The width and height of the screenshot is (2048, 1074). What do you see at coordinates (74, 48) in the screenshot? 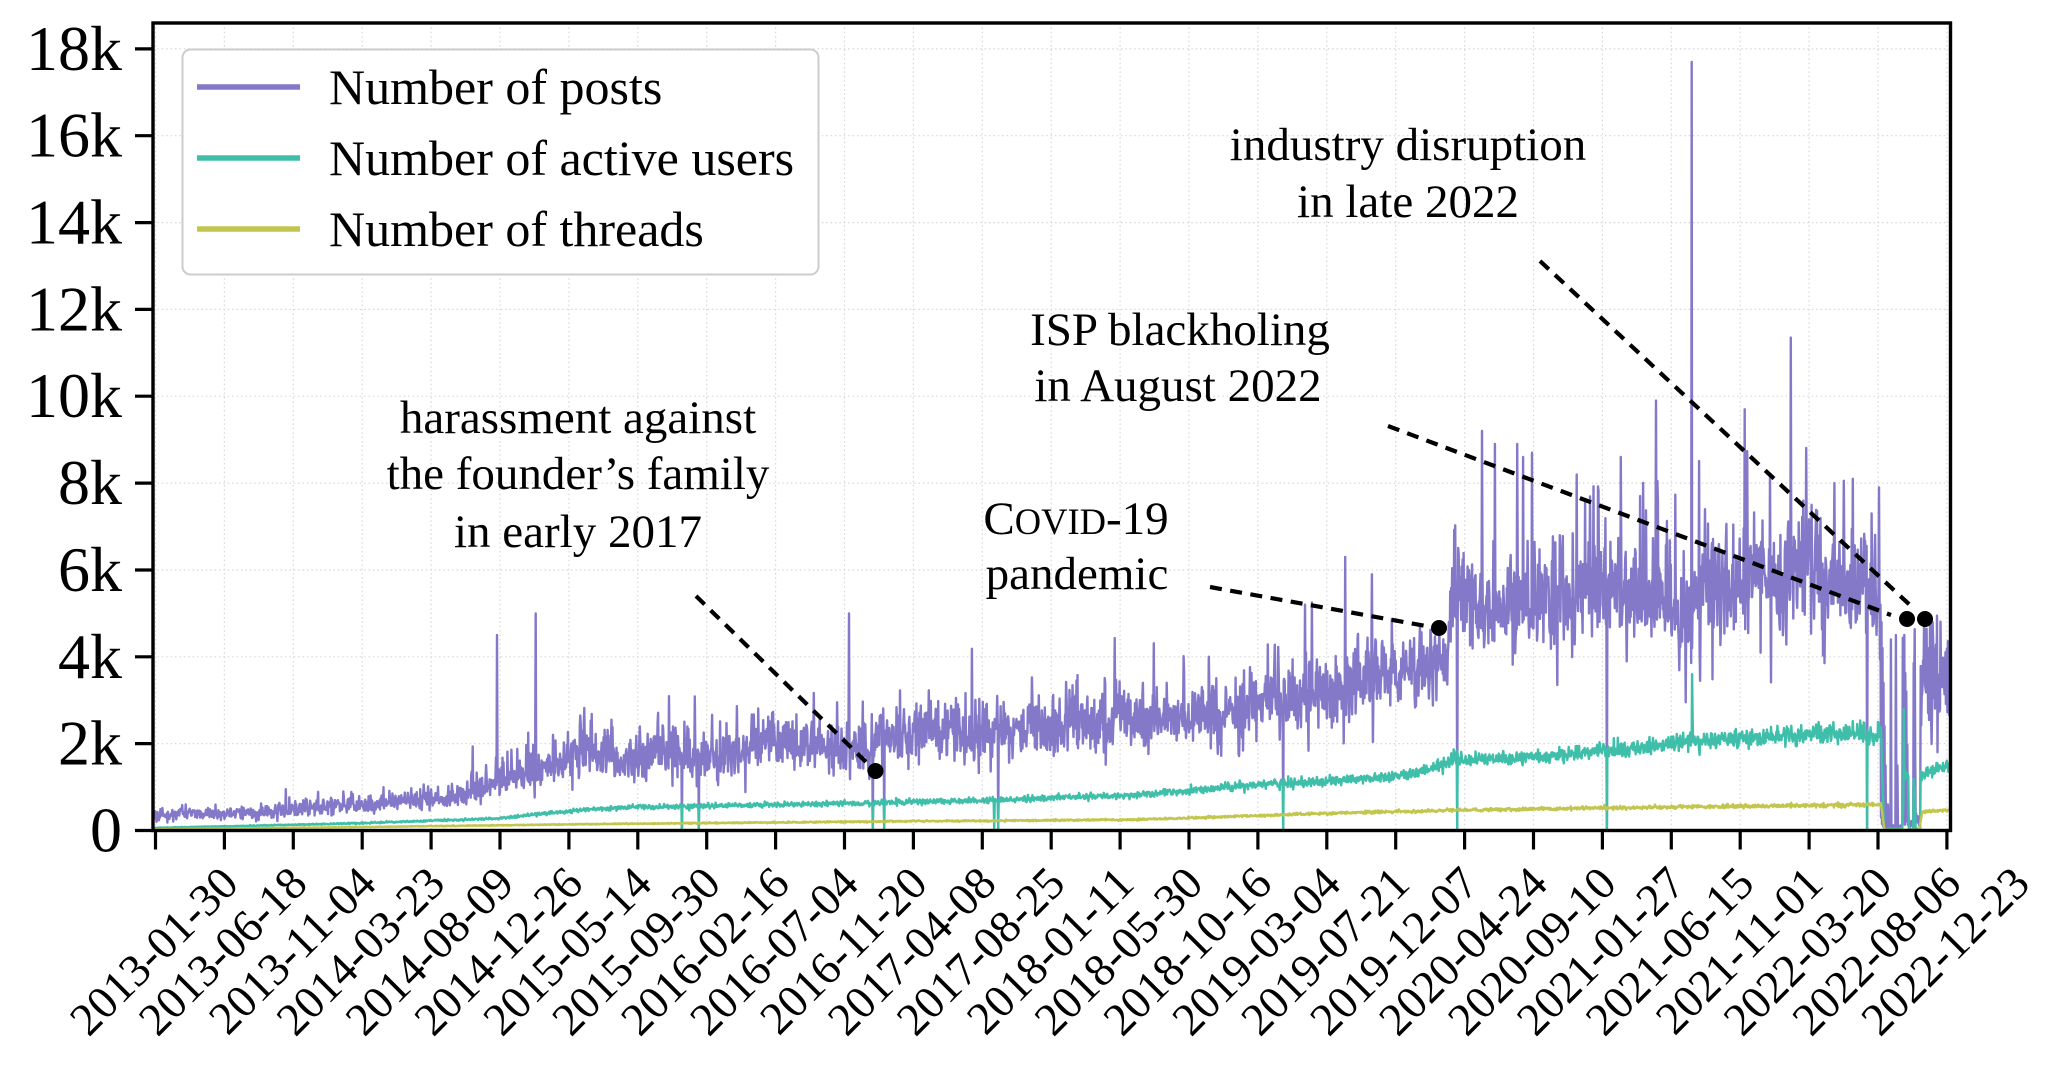
I see `svg-text: 18k` at bounding box center [74, 48].